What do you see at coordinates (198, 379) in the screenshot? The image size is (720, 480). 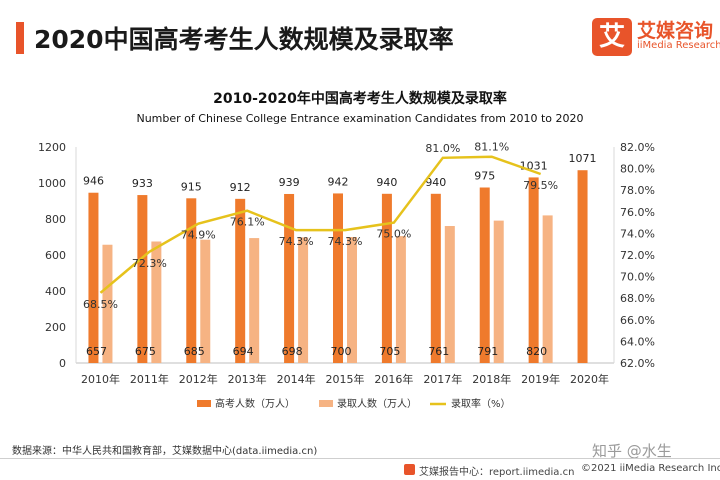 I see `x-tick-label: 2012年` at bounding box center [198, 379].